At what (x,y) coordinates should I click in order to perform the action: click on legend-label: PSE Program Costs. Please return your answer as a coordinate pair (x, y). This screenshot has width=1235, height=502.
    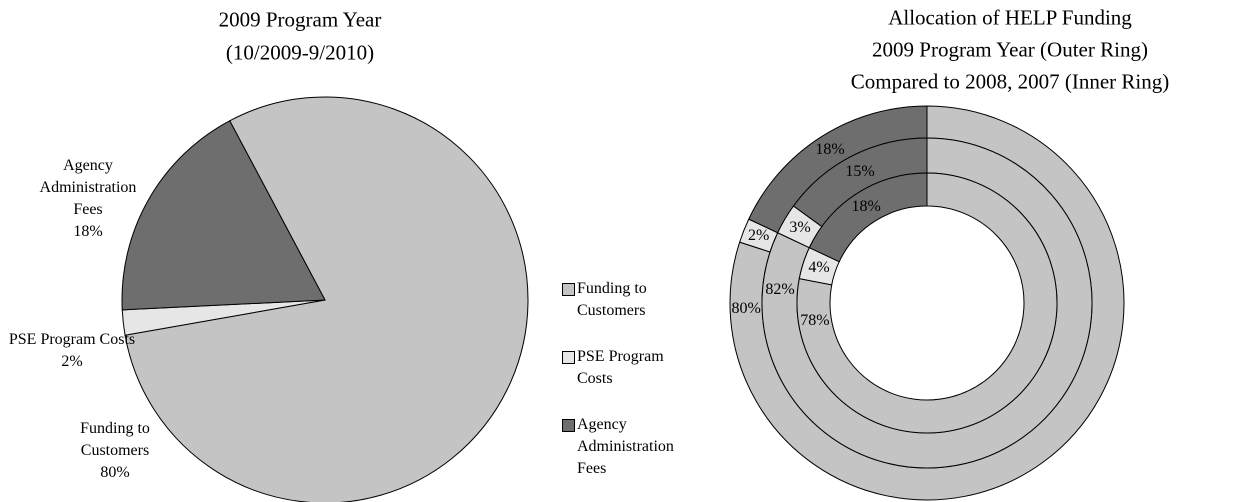
    Looking at the image, I should click on (620, 367).